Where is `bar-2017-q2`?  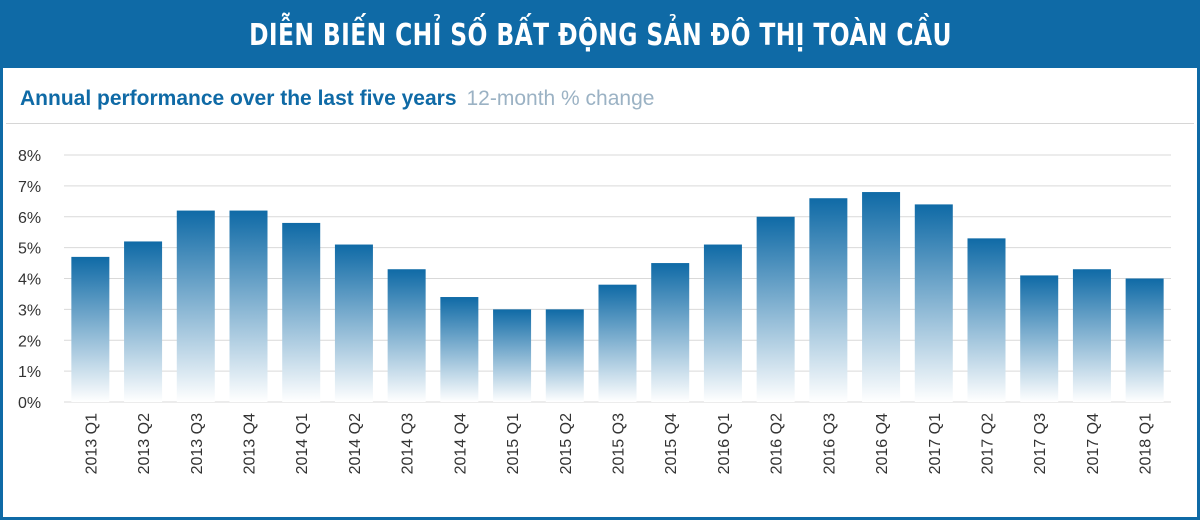 bar-2017-q2 is located at coordinates (986, 320).